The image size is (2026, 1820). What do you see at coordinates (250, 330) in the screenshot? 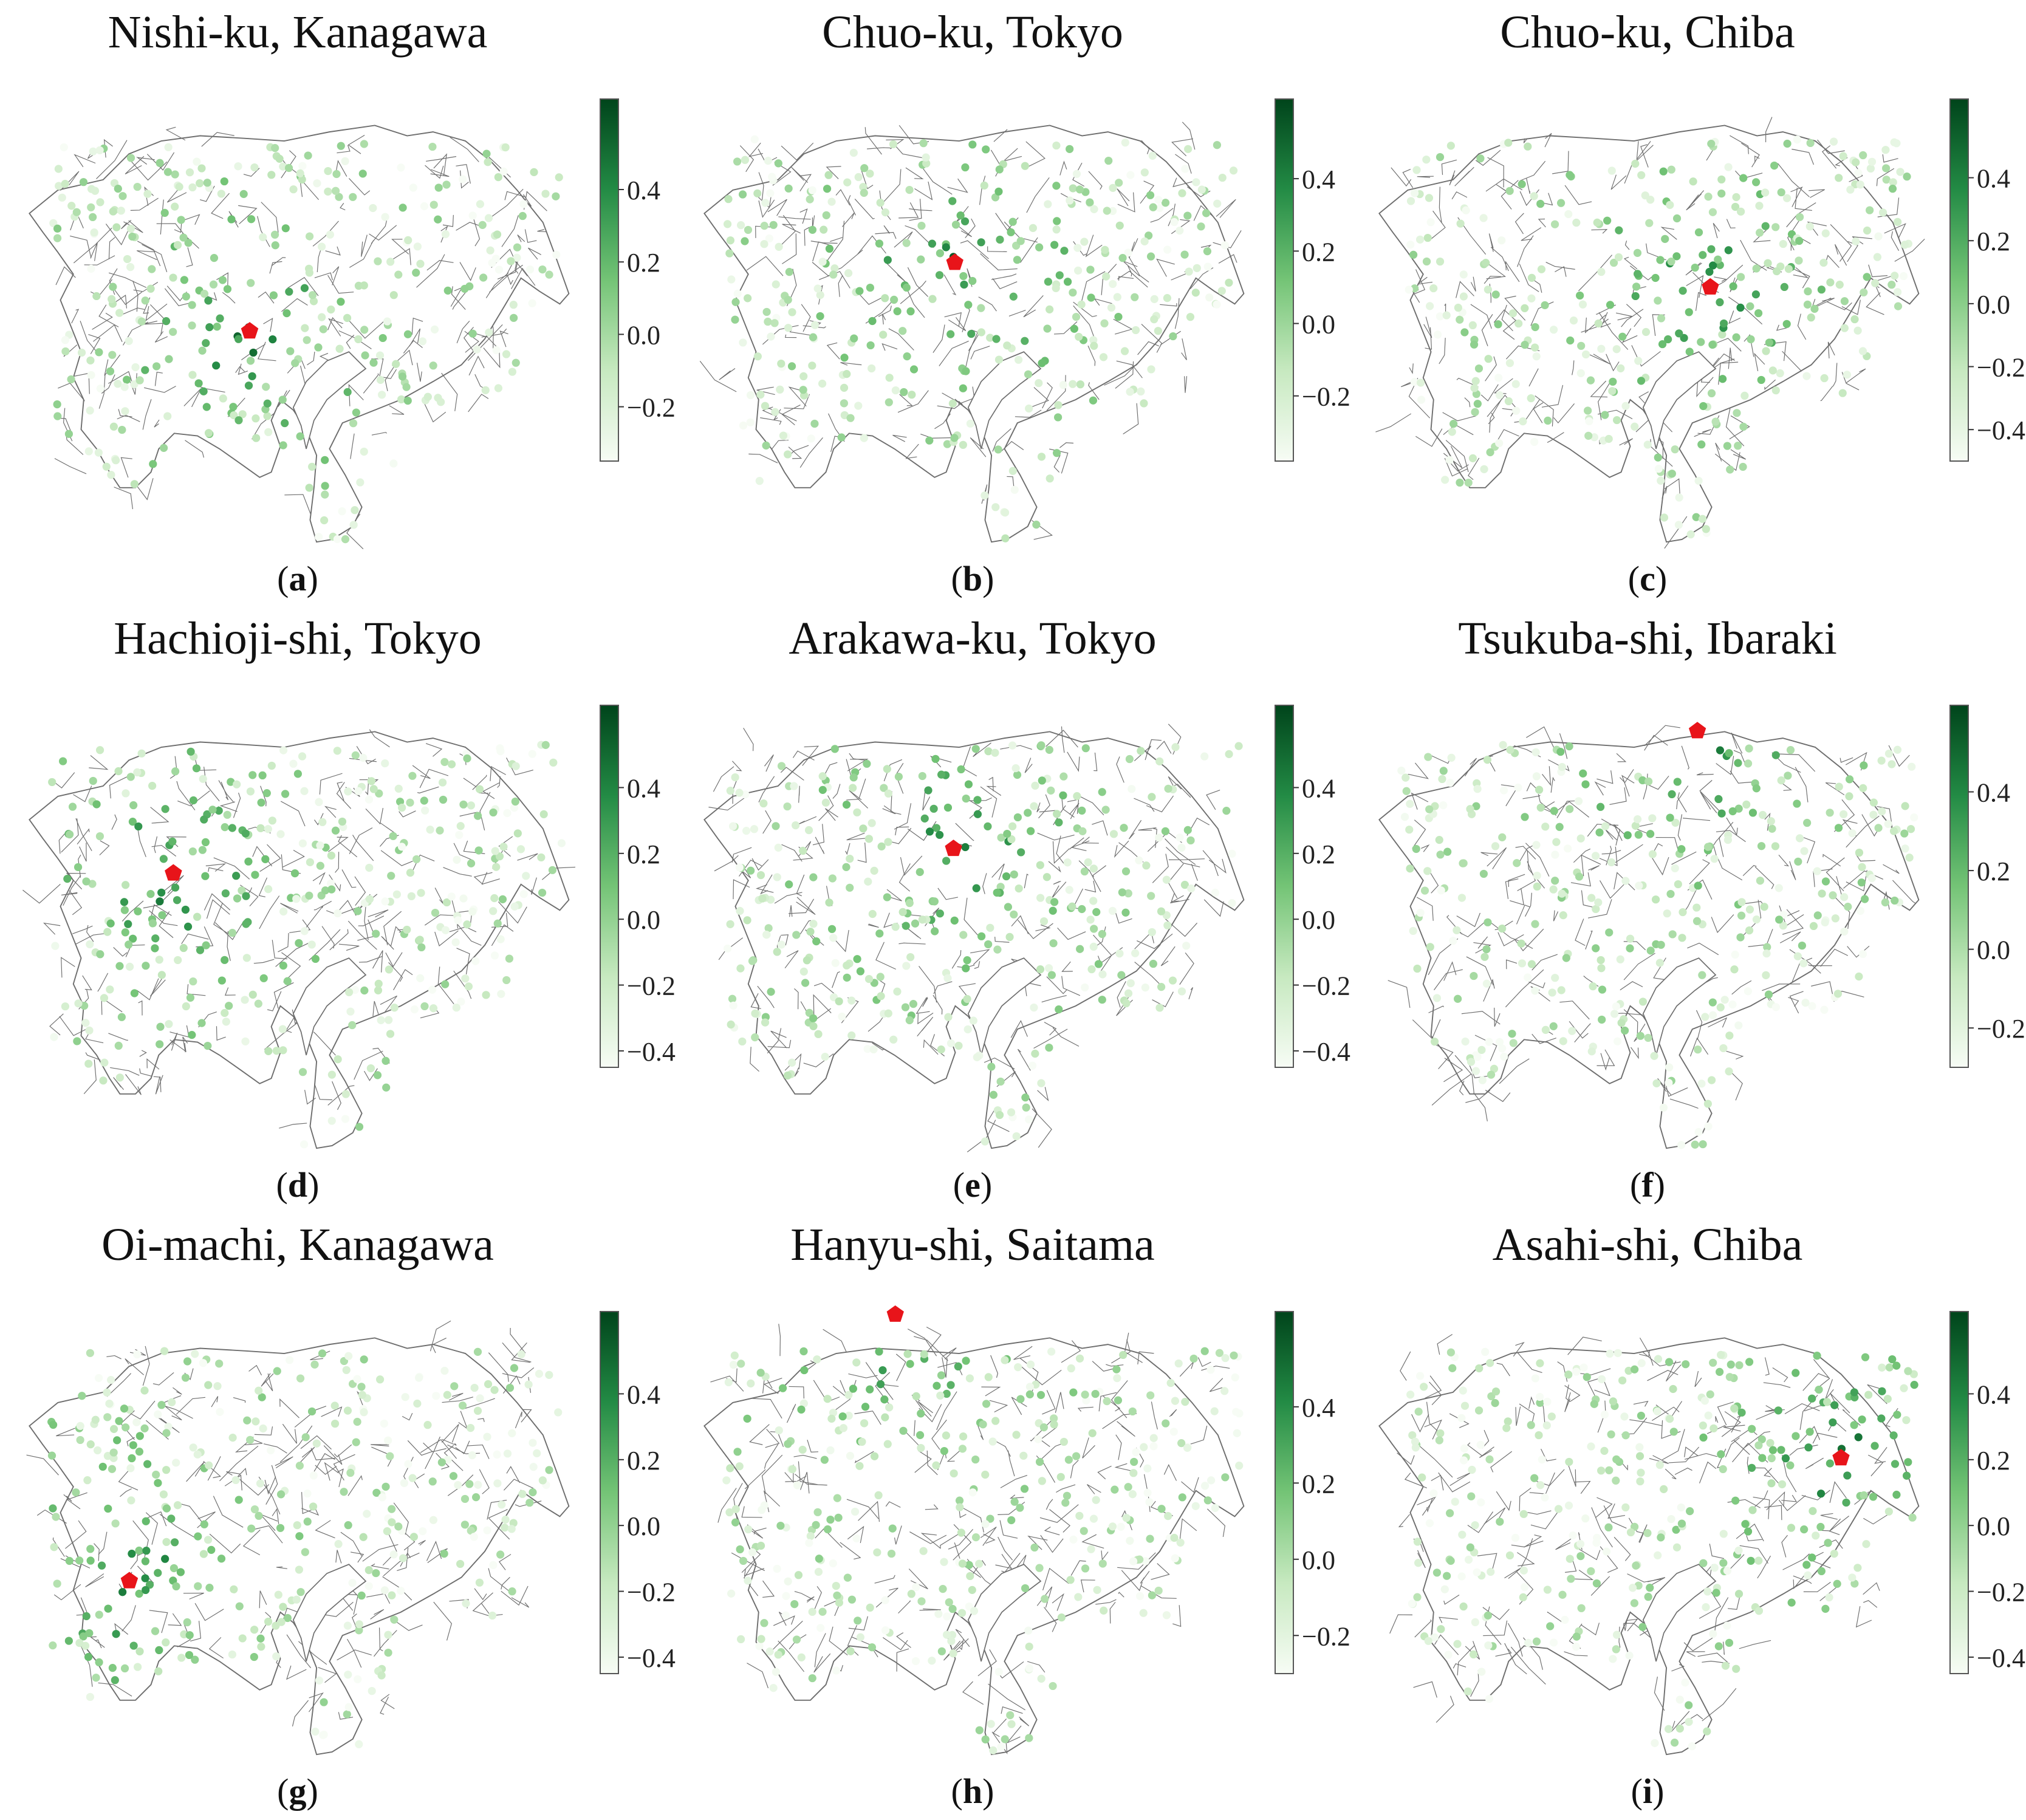
I see `target-municipality-marker` at bounding box center [250, 330].